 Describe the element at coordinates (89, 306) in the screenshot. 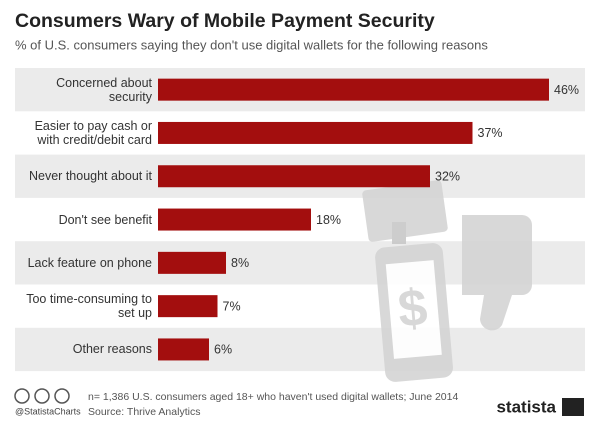

I see `category-label: Too time-consuming to set up` at that location.